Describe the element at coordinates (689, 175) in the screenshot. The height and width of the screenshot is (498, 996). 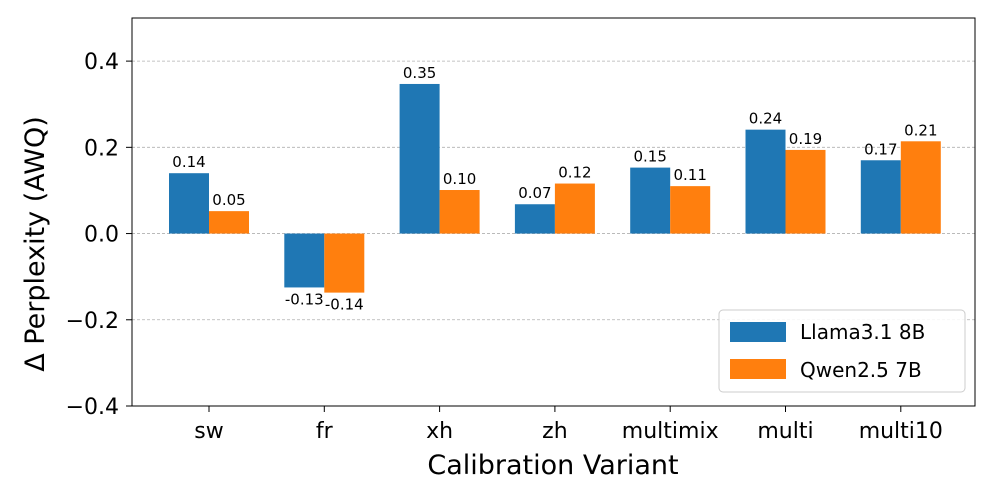
I see `data-label-qwen2-5-7b-multimix: 0.11` at that location.